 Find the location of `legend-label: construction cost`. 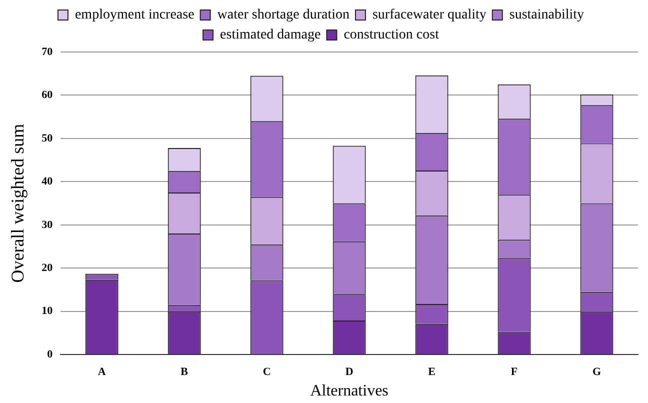

legend-label: construction cost is located at coordinates (392, 35).